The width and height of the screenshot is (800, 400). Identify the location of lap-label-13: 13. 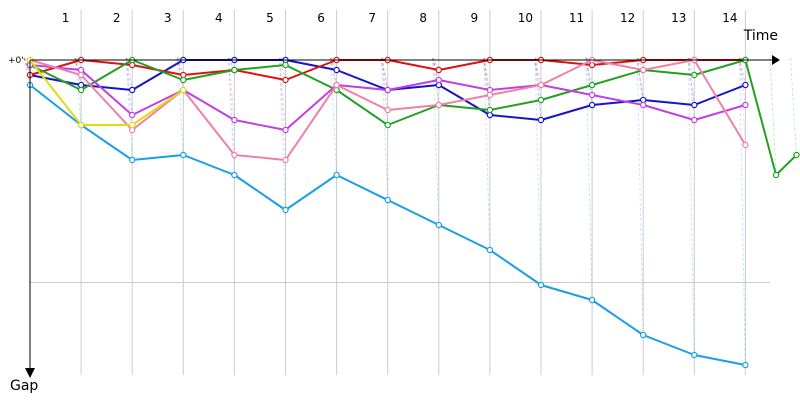
(678, 18).